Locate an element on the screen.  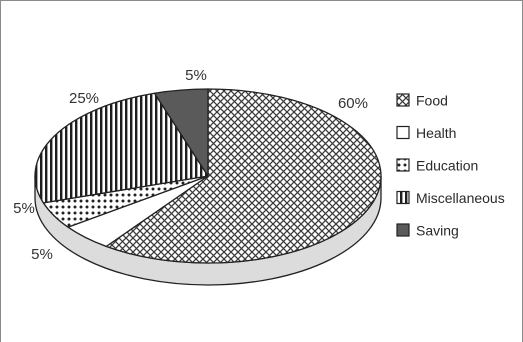
slice-label-health: 5% is located at coordinates (42, 254).